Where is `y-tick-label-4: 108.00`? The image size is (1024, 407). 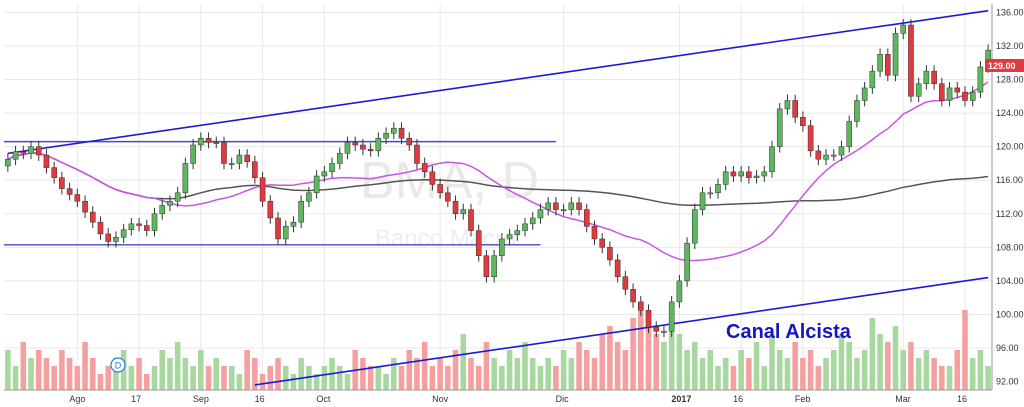 y-tick-label-4: 108.00 is located at coordinates (1010, 247).